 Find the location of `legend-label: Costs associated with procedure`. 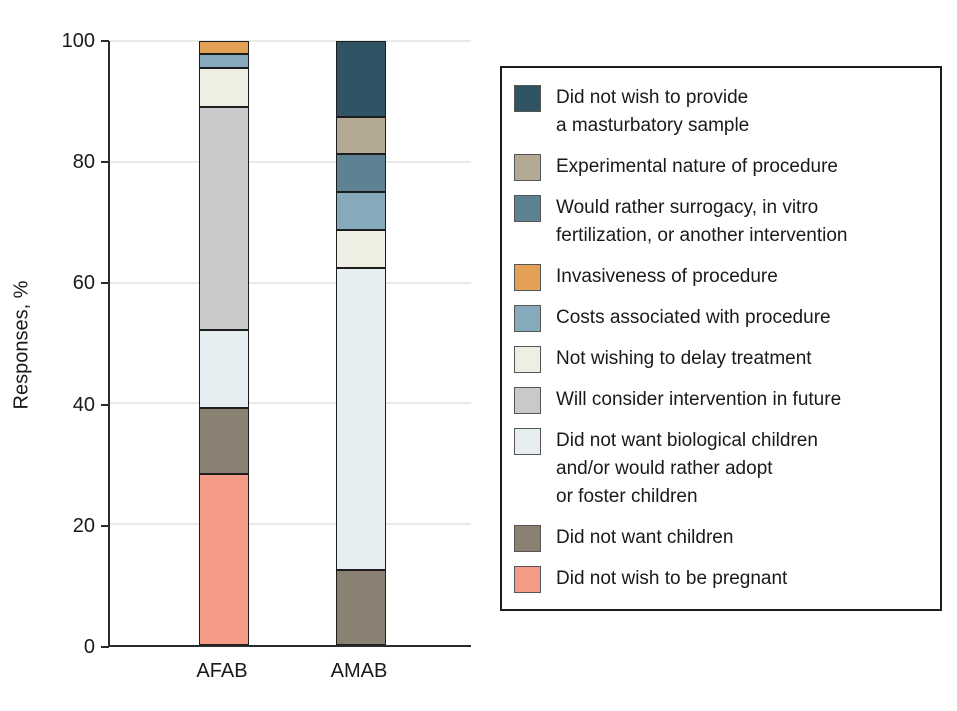

legend-label: Costs associated with procedure is located at coordinates (693, 317).